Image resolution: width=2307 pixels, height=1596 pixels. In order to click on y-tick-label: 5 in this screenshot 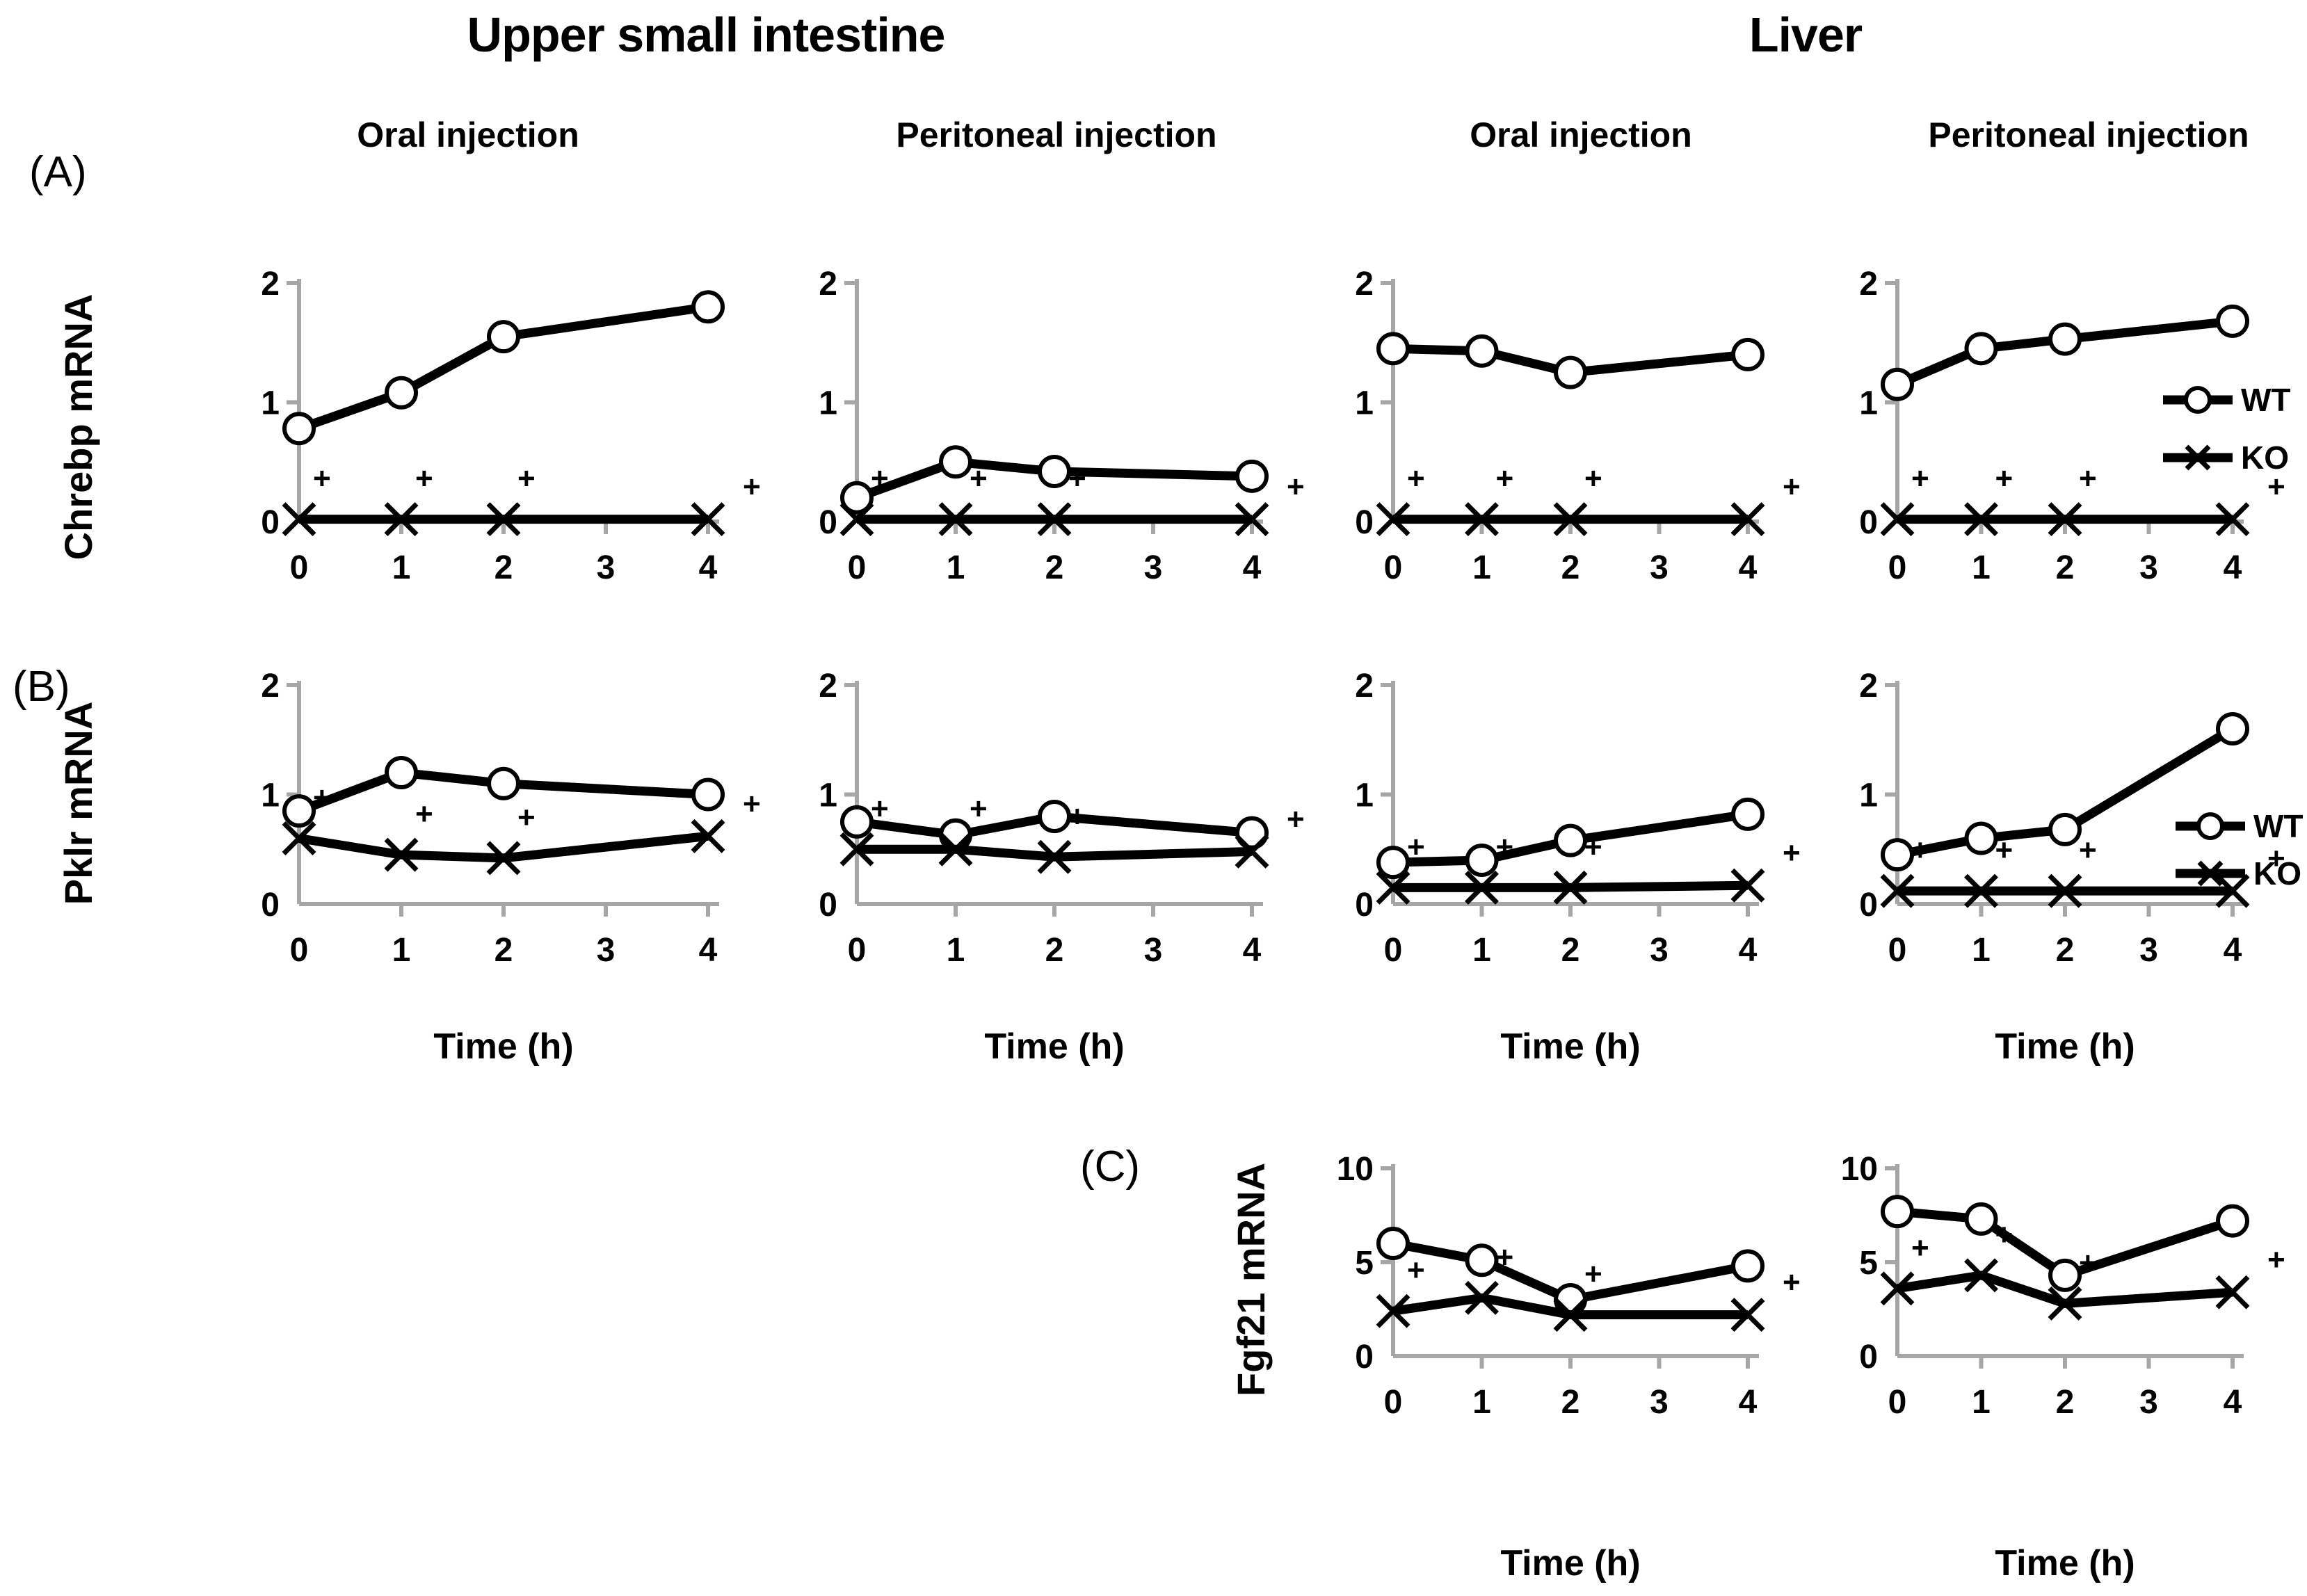, I will do `click(1869, 1263)`.